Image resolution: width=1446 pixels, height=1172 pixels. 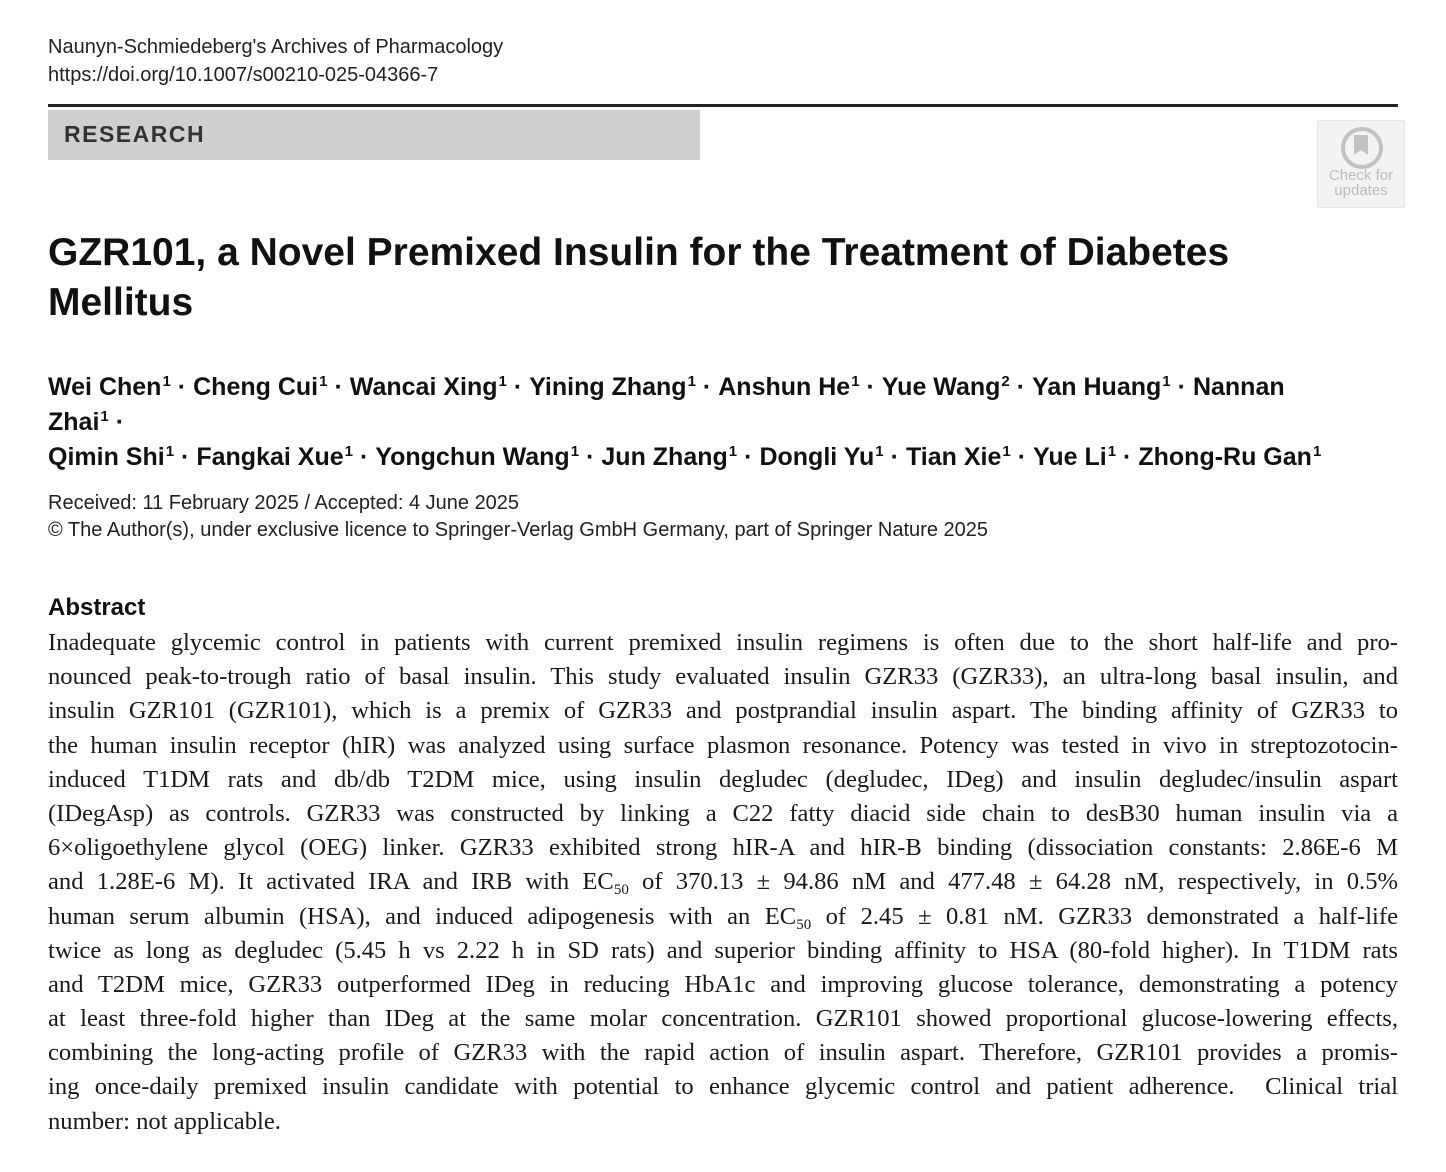 I want to click on author-name: Tian Xie, so click(x=953, y=457).